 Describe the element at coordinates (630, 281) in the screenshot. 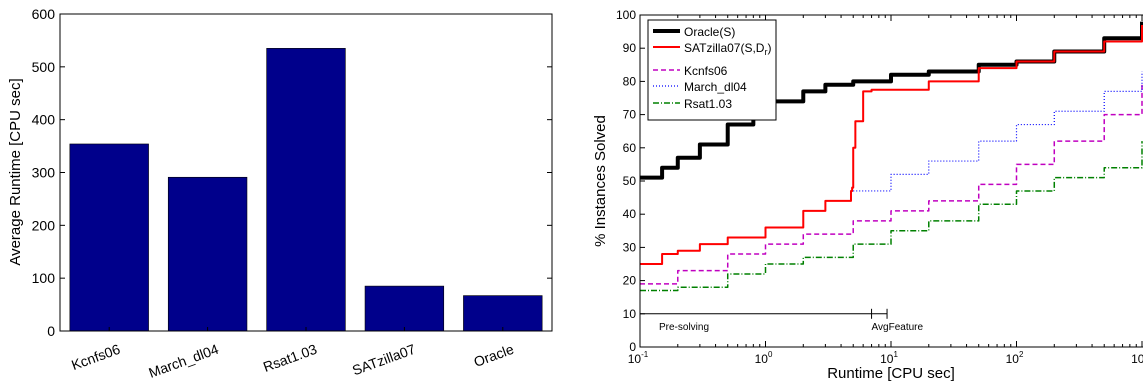

I see `line-y-tick-label: 20` at that location.